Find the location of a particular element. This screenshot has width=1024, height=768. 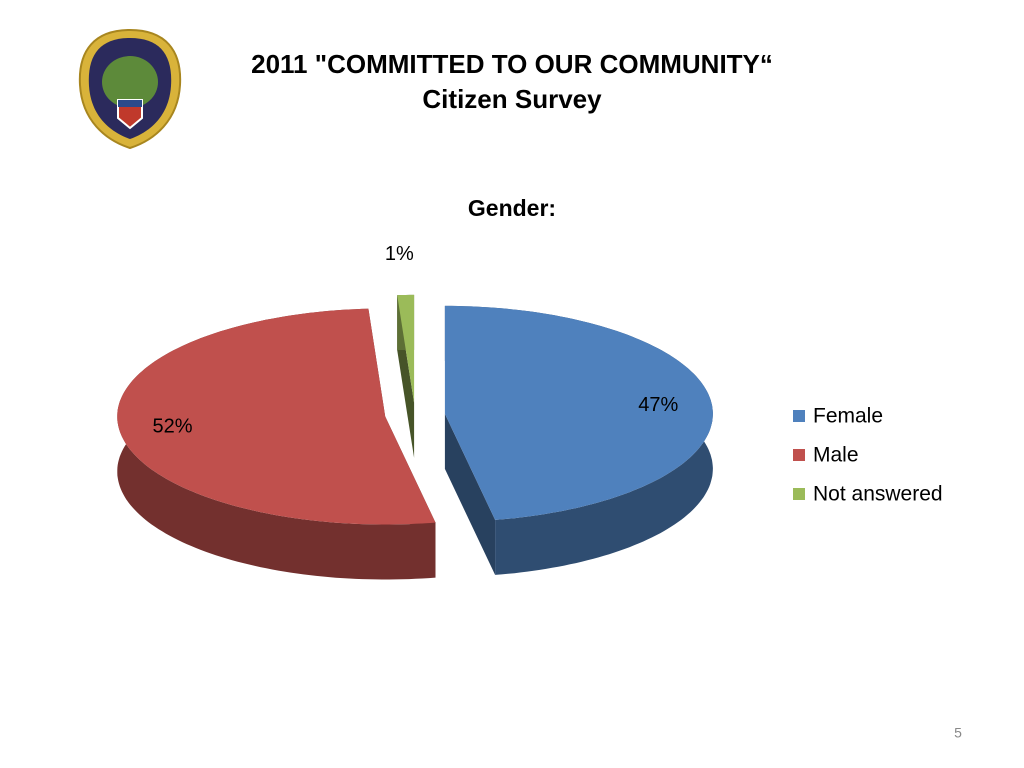

legend-label: Male is located at coordinates (836, 455).